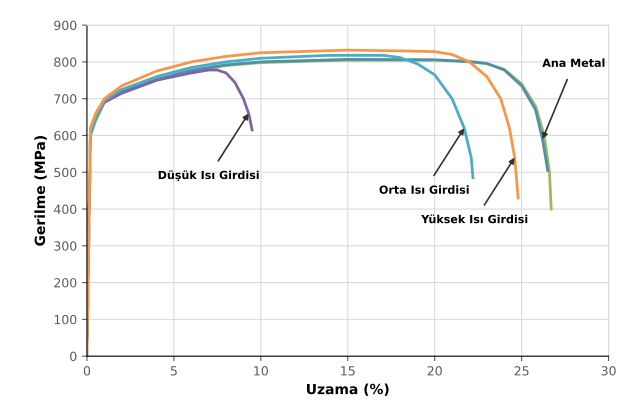 This screenshot has width=621, height=419. What do you see at coordinates (65, 283) in the screenshot?
I see `y-tick-label: 200` at bounding box center [65, 283].